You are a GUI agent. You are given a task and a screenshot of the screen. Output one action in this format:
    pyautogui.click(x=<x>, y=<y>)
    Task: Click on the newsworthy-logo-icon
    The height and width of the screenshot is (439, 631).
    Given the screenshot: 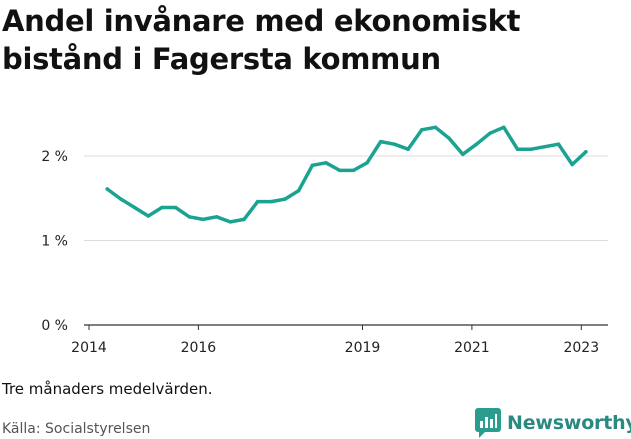 What is the action you would take?
    pyautogui.click(x=488, y=423)
    